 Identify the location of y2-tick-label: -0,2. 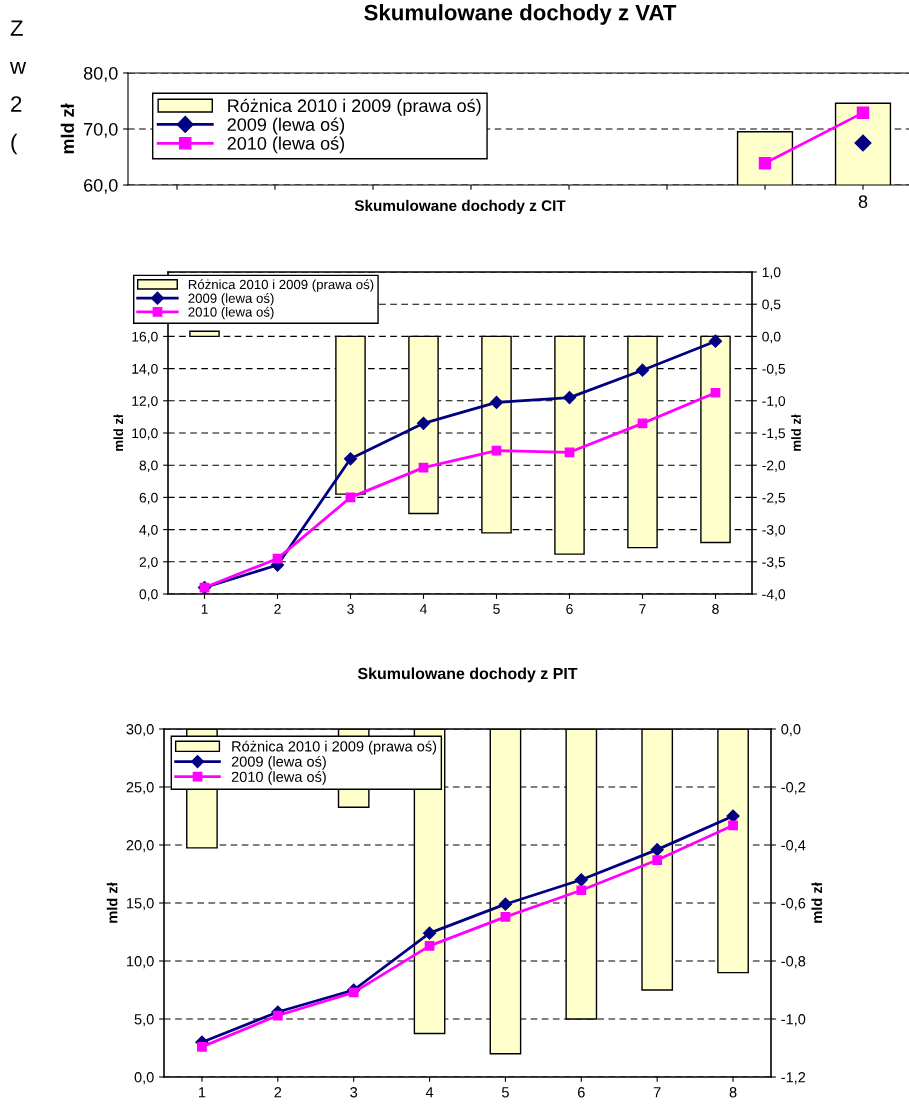
(793, 788).